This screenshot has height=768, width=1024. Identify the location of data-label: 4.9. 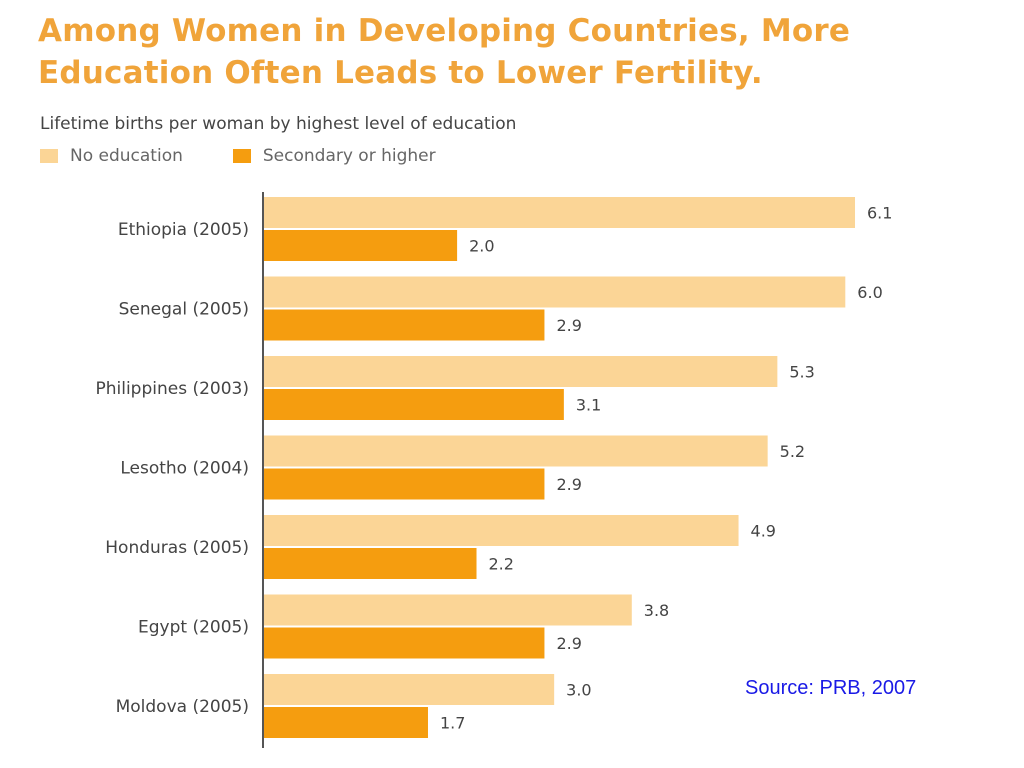
(763, 531).